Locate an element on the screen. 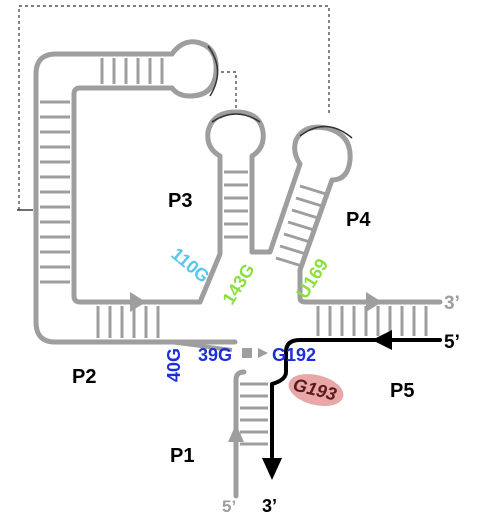  p5-top-strand is located at coordinates (370, 295).